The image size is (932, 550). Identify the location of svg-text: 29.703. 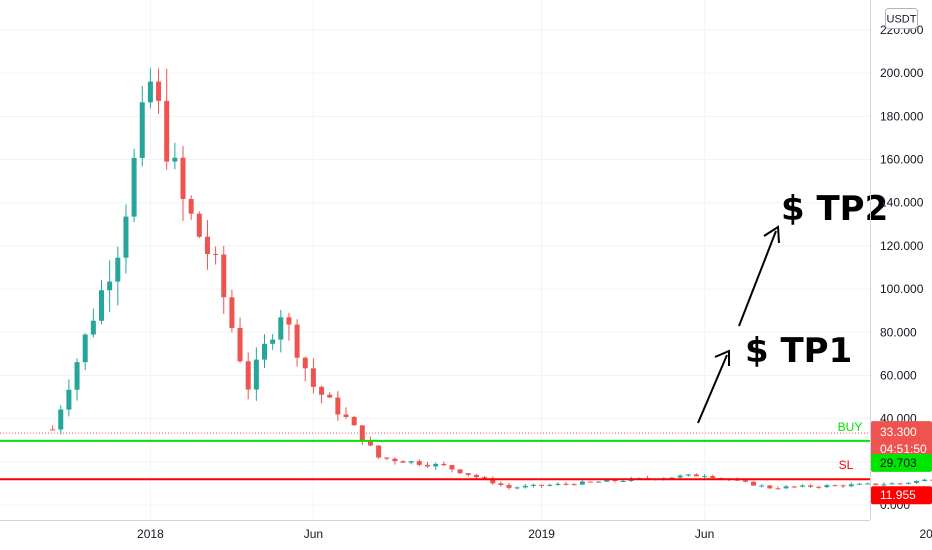
(898, 463).